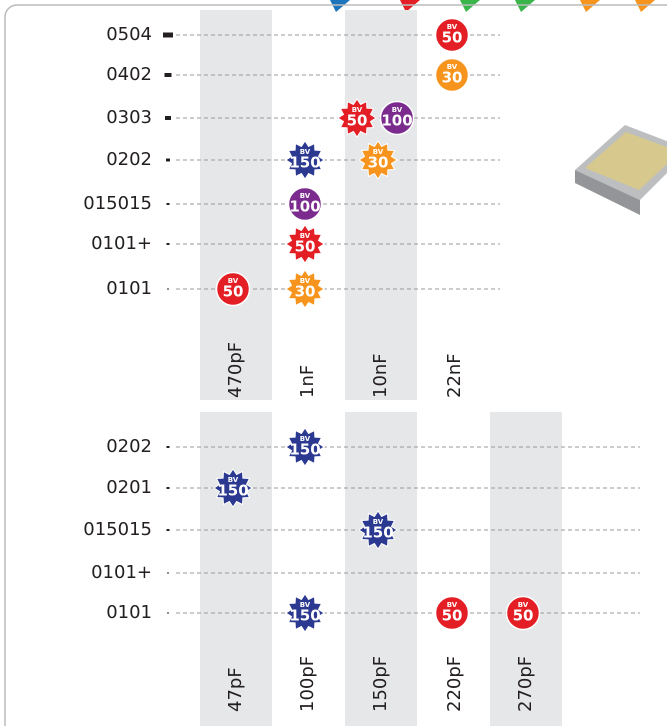 The image size is (667, 726). What do you see at coordinates (129, 74) in the screenshot?
I see `row-label: 0402` at bounding box center [129, 74].